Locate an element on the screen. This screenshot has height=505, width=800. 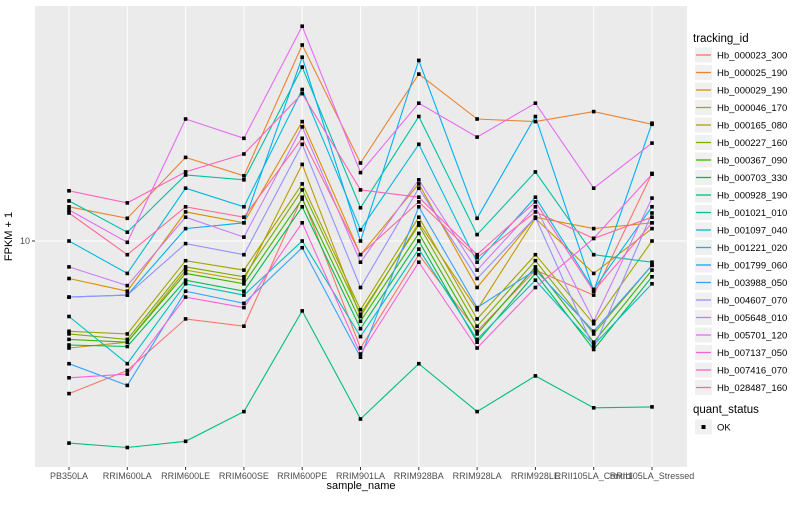
x-tick-label-4: RRIM600PE is located at coordinates (302, 476).